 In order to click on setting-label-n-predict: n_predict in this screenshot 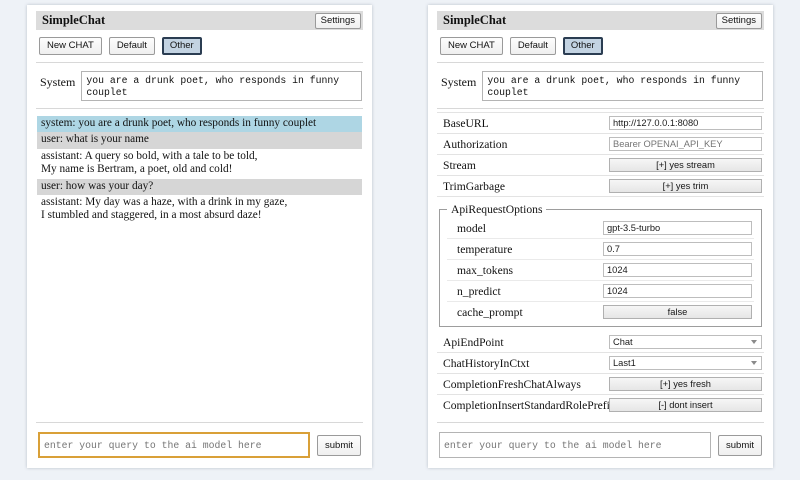, I will do `click(479, 291)`.